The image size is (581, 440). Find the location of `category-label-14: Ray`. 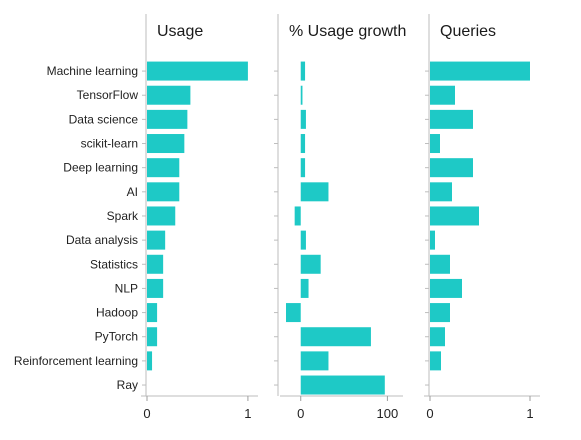

category-label-14: Ray is located at coordinates (127, 385).